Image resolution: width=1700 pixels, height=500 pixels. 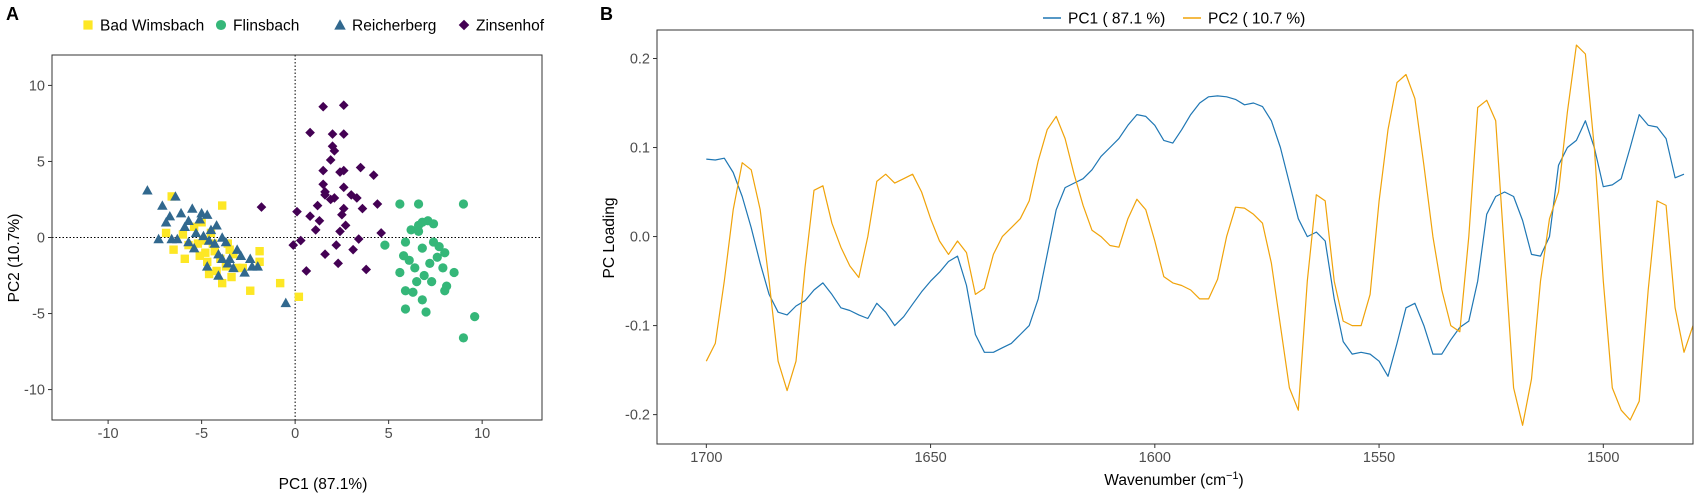 What do you see at coordinates (1155, 458) in the screenshot?
I see `x-tick-label: 1600` at bounding box center [1155, 458].